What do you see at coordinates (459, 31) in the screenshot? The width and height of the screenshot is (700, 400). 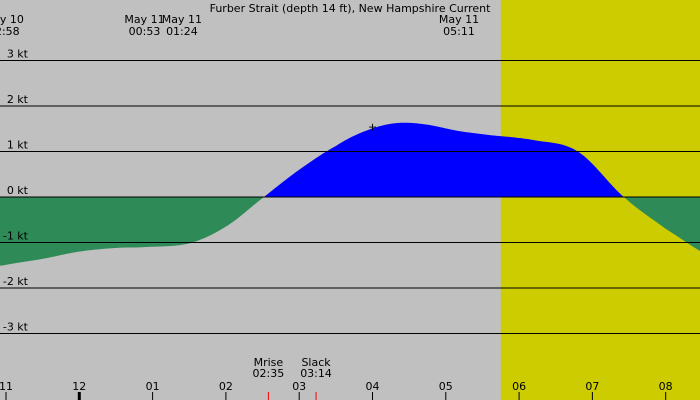 I see `event-time-label: 05:11` at bounding box center [459, 31].